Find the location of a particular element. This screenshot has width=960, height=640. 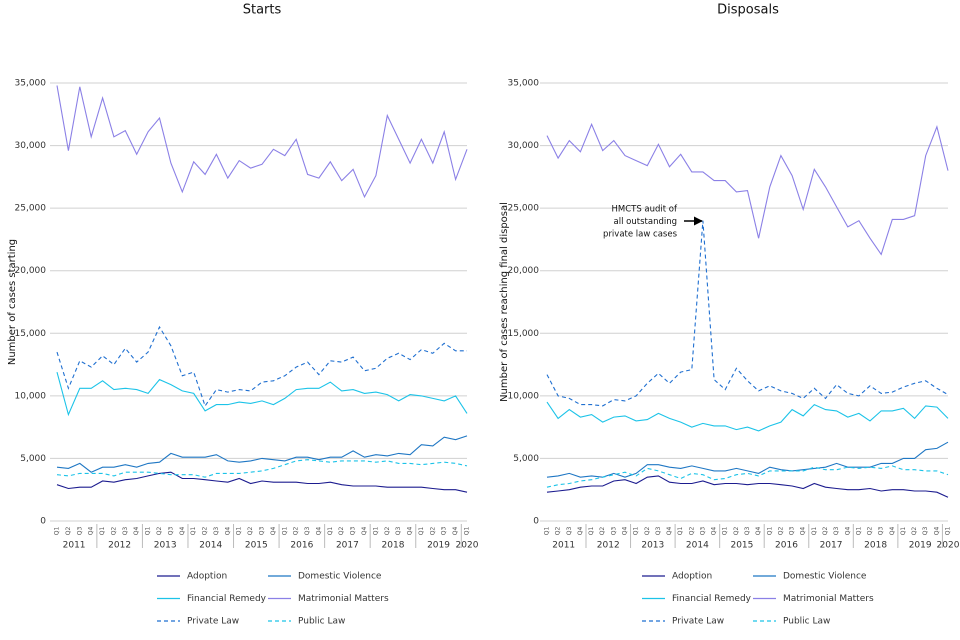

y-axis-label: Number of cases reaching final disposal is located at coordinates (504, 302).